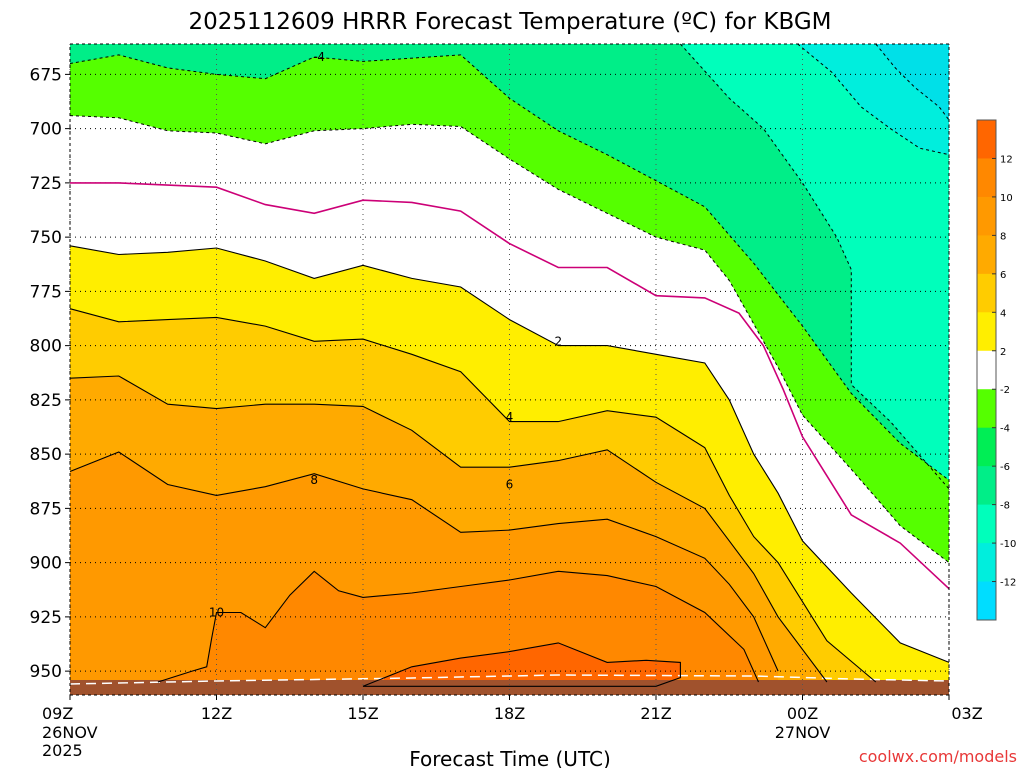 This screenshot has width=1024, height=768. I want to click on colorbar-label: -4, so click(1005, 429).